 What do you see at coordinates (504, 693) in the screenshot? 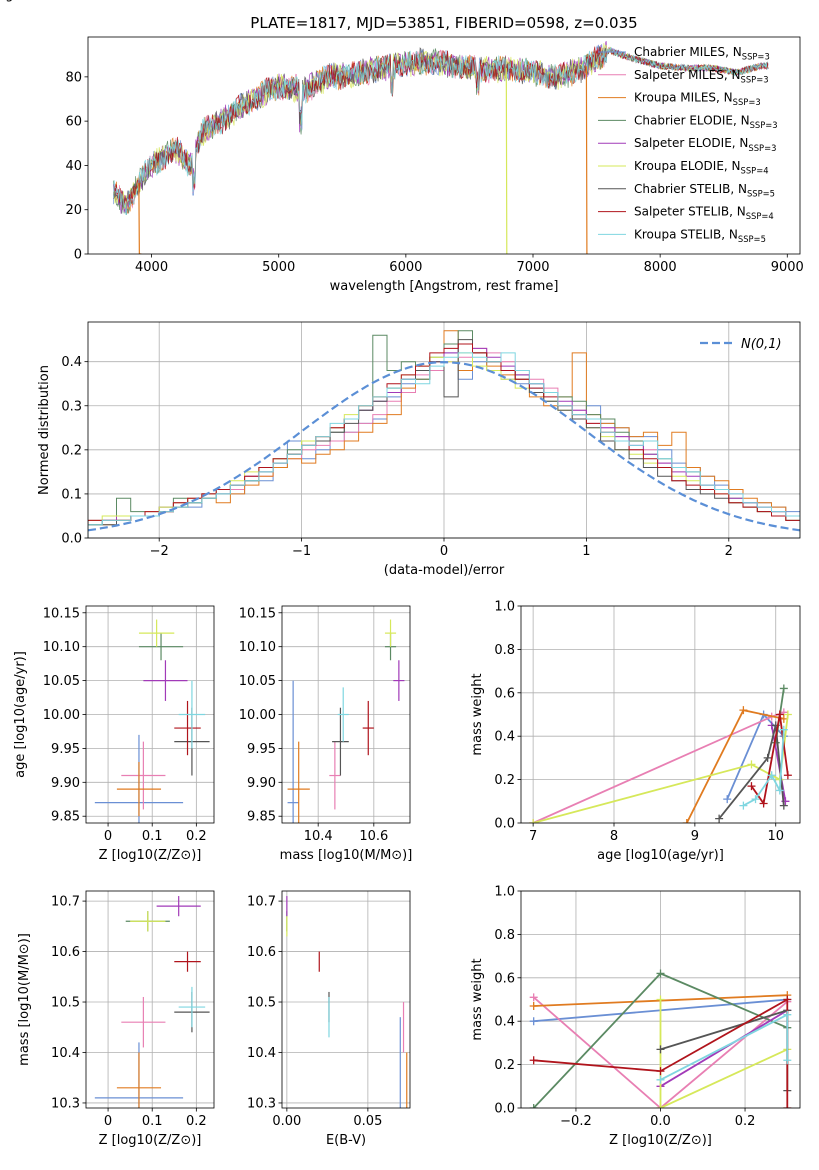
I see `y-tick-label: 0.6` at bounding box center [504, 693].